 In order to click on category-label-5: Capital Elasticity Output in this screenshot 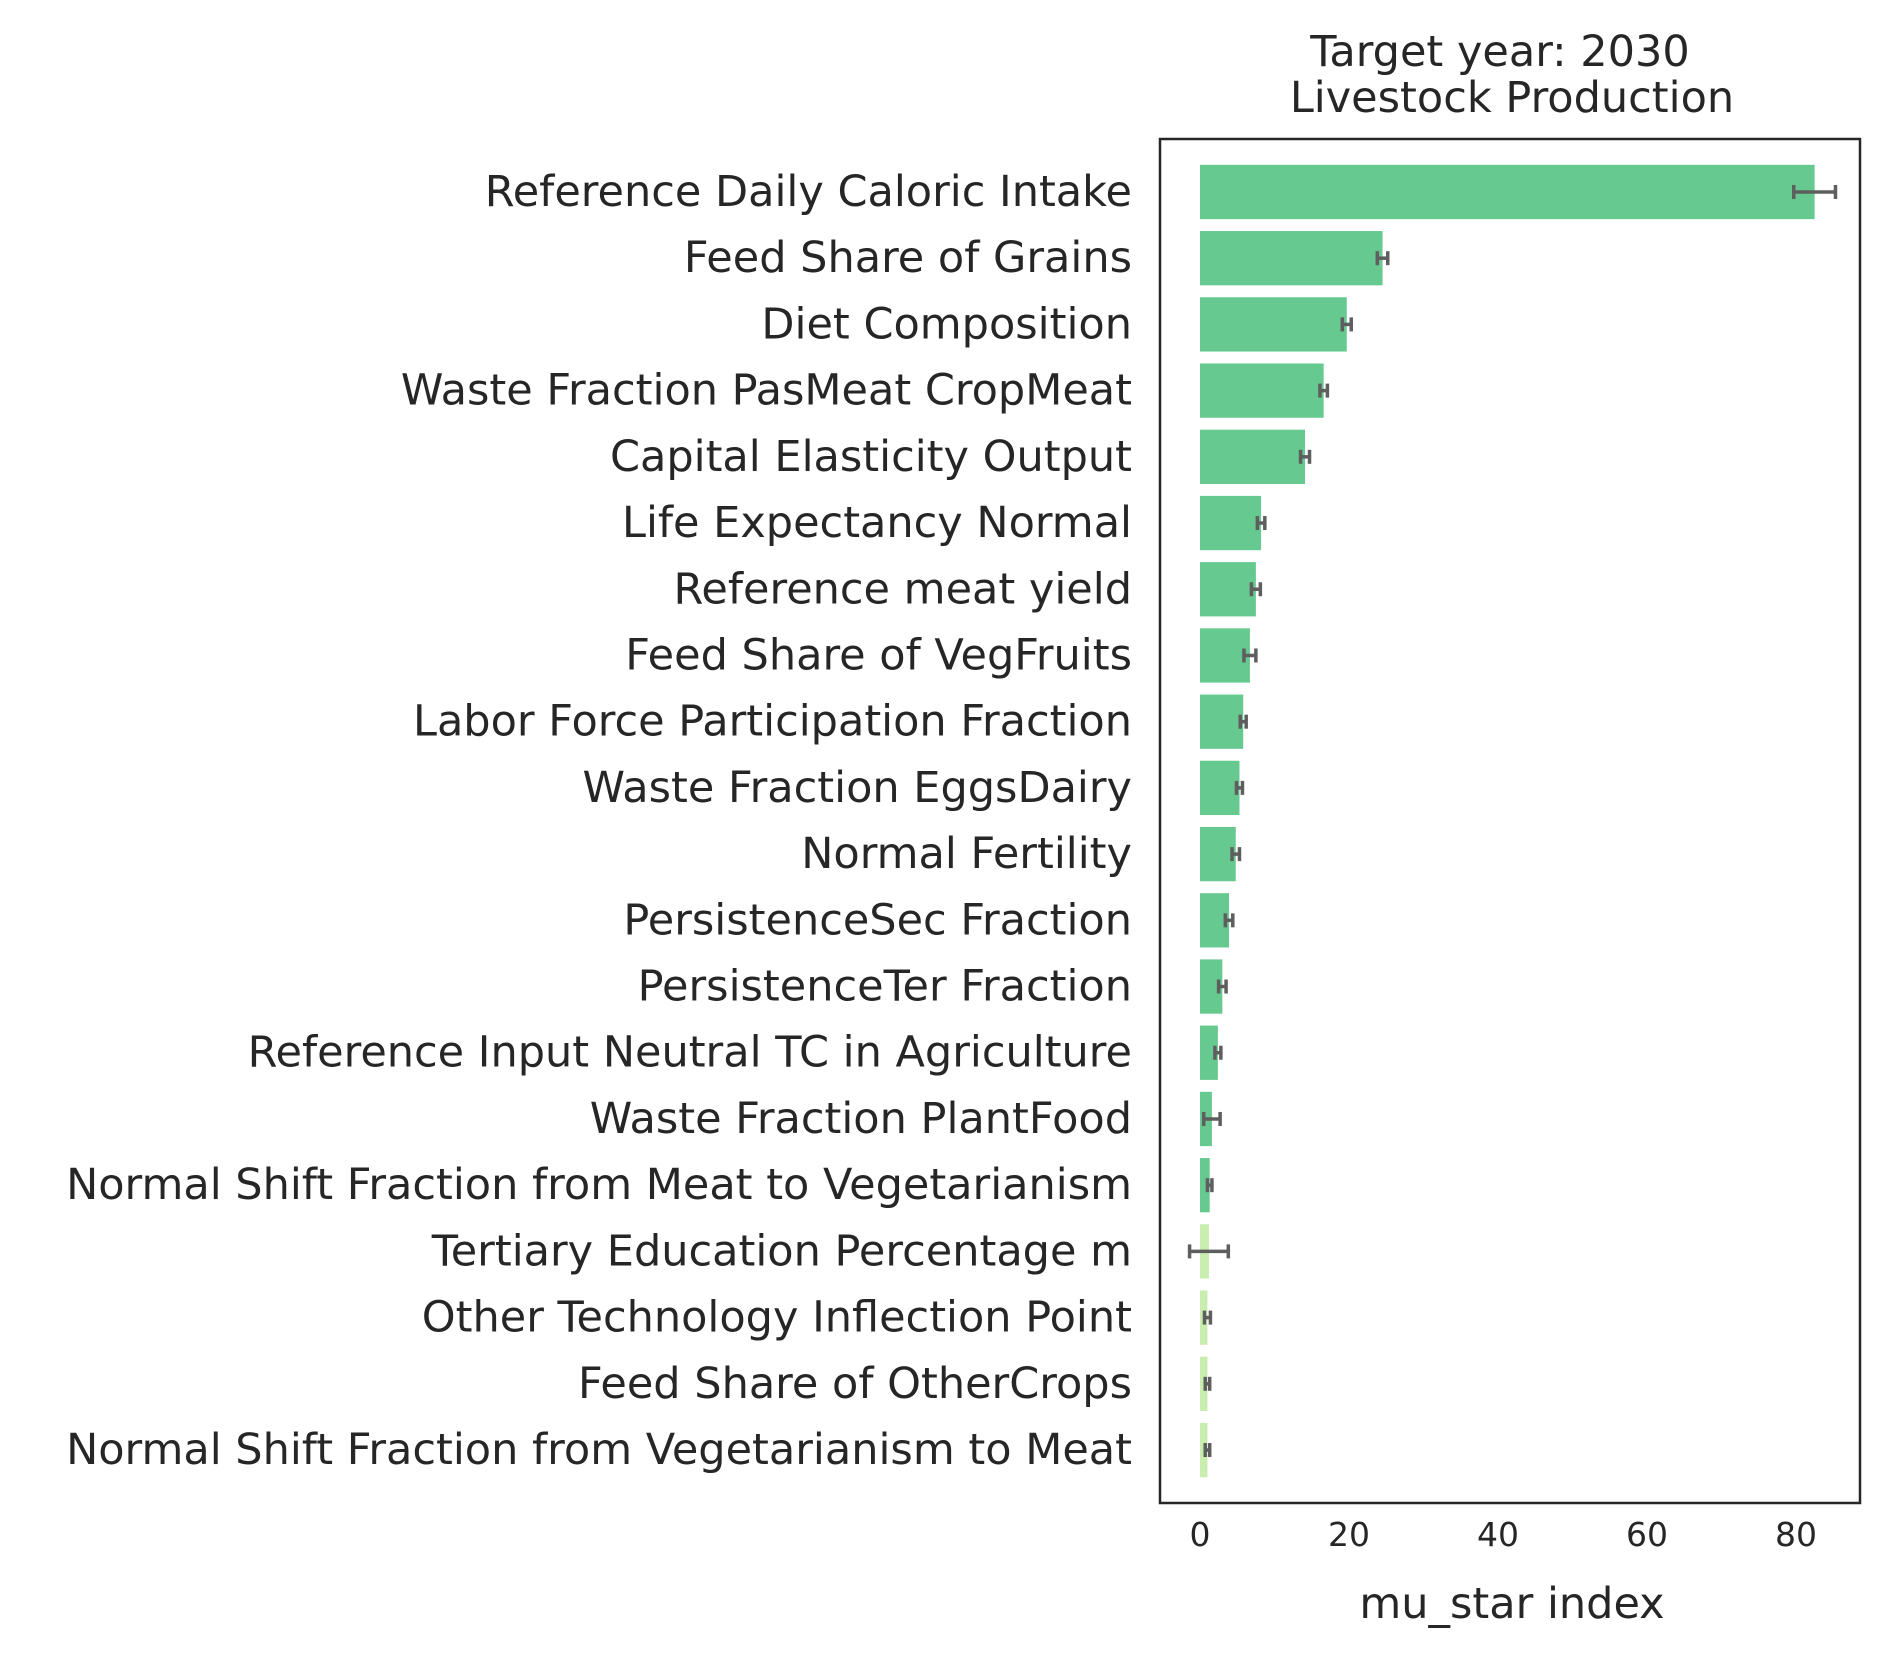, I will do `click(871, 457)`.